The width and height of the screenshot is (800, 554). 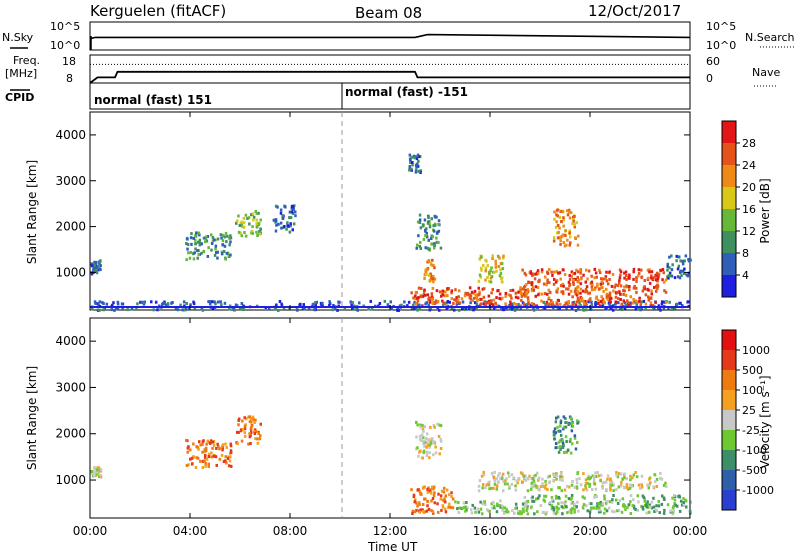 What do you see at coordinates (709, 78) in the screenshot?
I see `nave-tick-bottom: 0` at bounding box center [709, 78].